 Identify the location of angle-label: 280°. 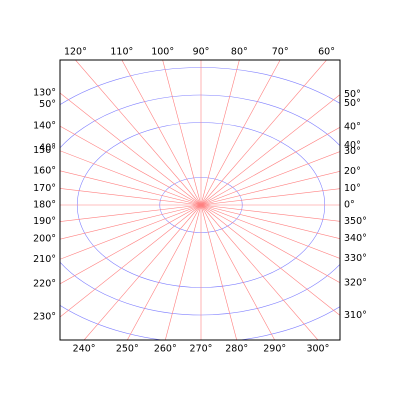
(236, 349).